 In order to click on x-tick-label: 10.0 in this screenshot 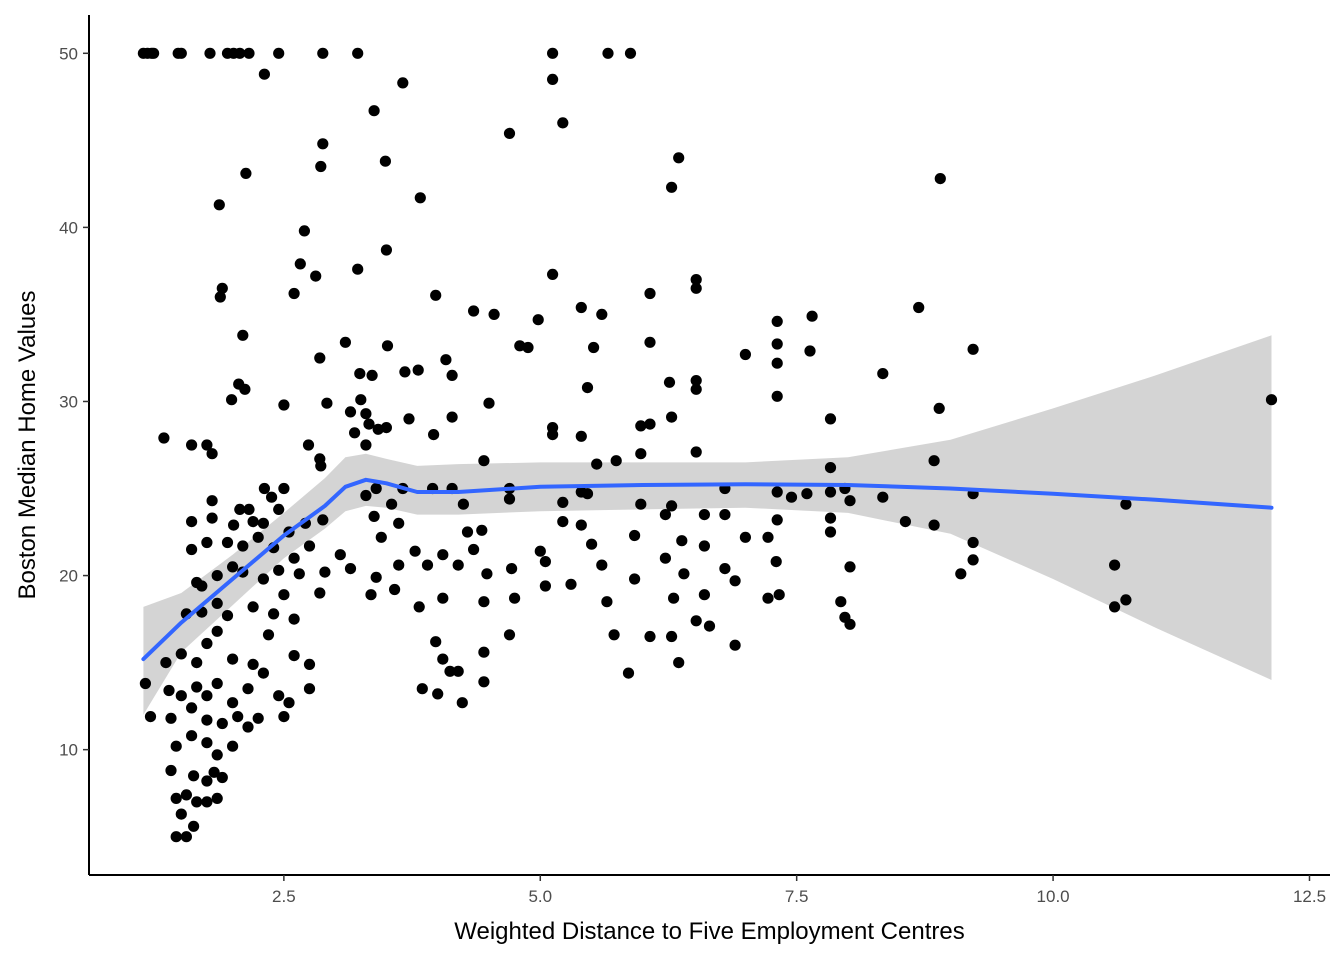, I will do `click(1053, 896)`.